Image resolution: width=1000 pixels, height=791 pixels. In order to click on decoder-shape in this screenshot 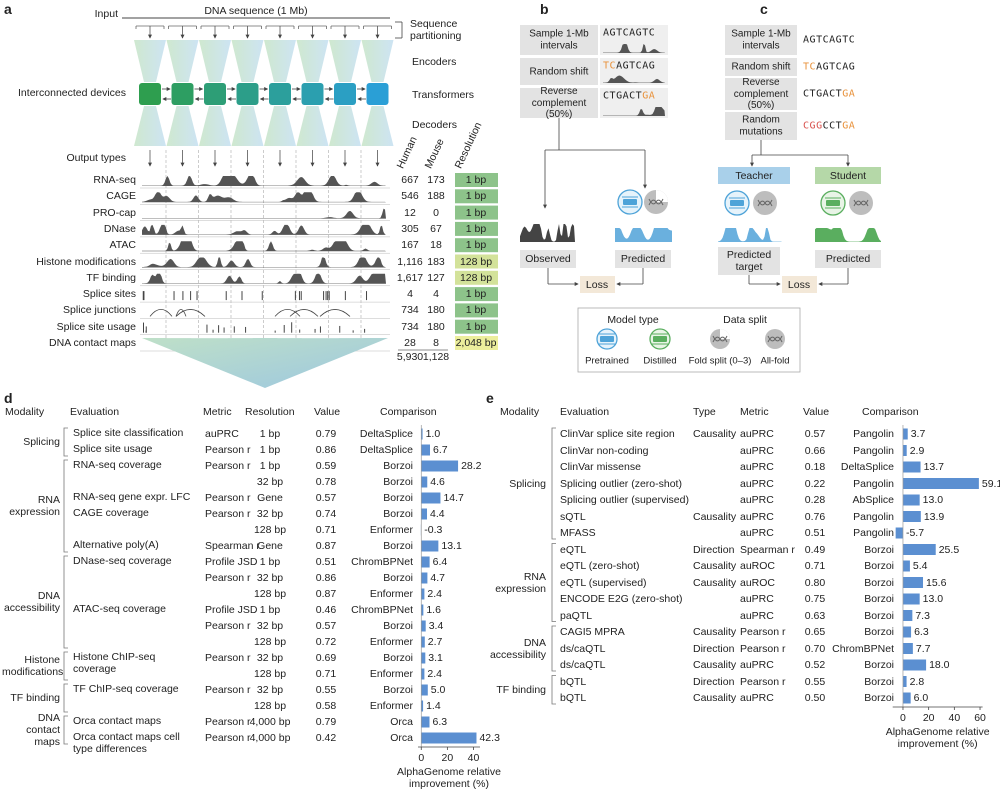, I will do `click(280, 126)`.